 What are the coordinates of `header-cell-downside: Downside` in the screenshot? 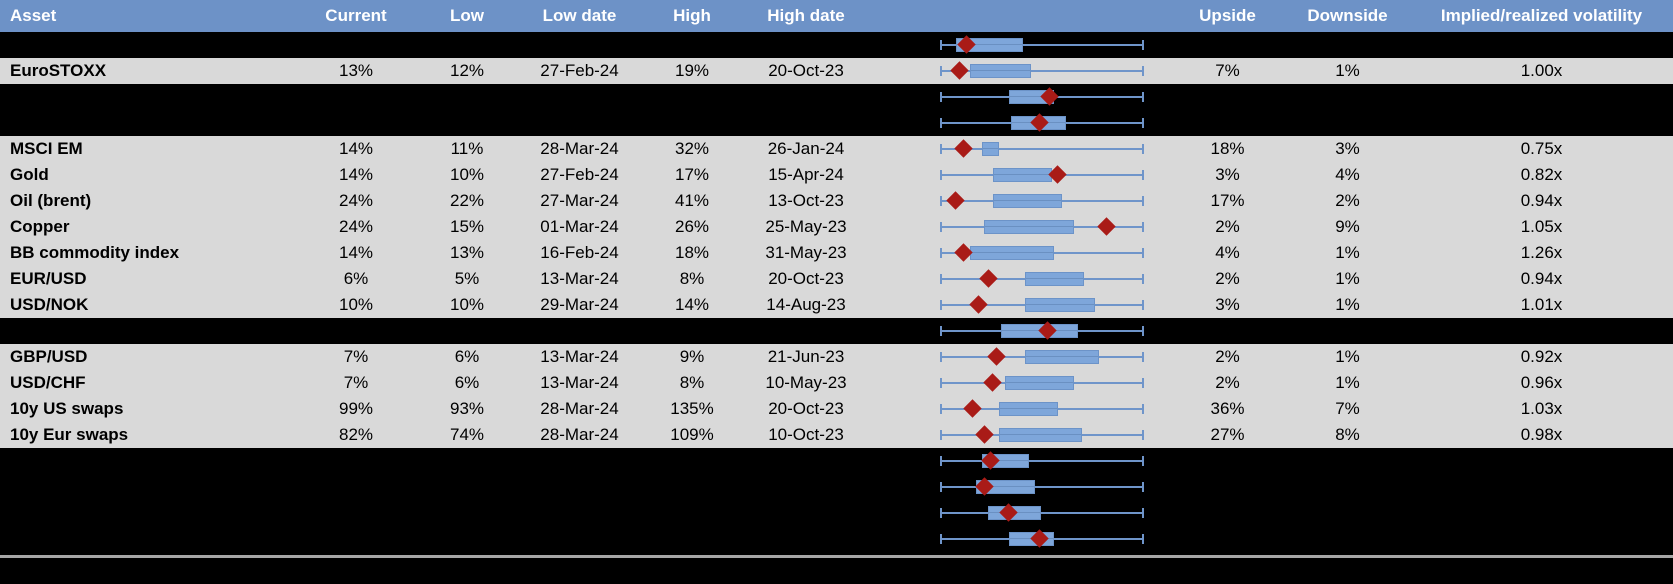 It's located at (1347, 15).